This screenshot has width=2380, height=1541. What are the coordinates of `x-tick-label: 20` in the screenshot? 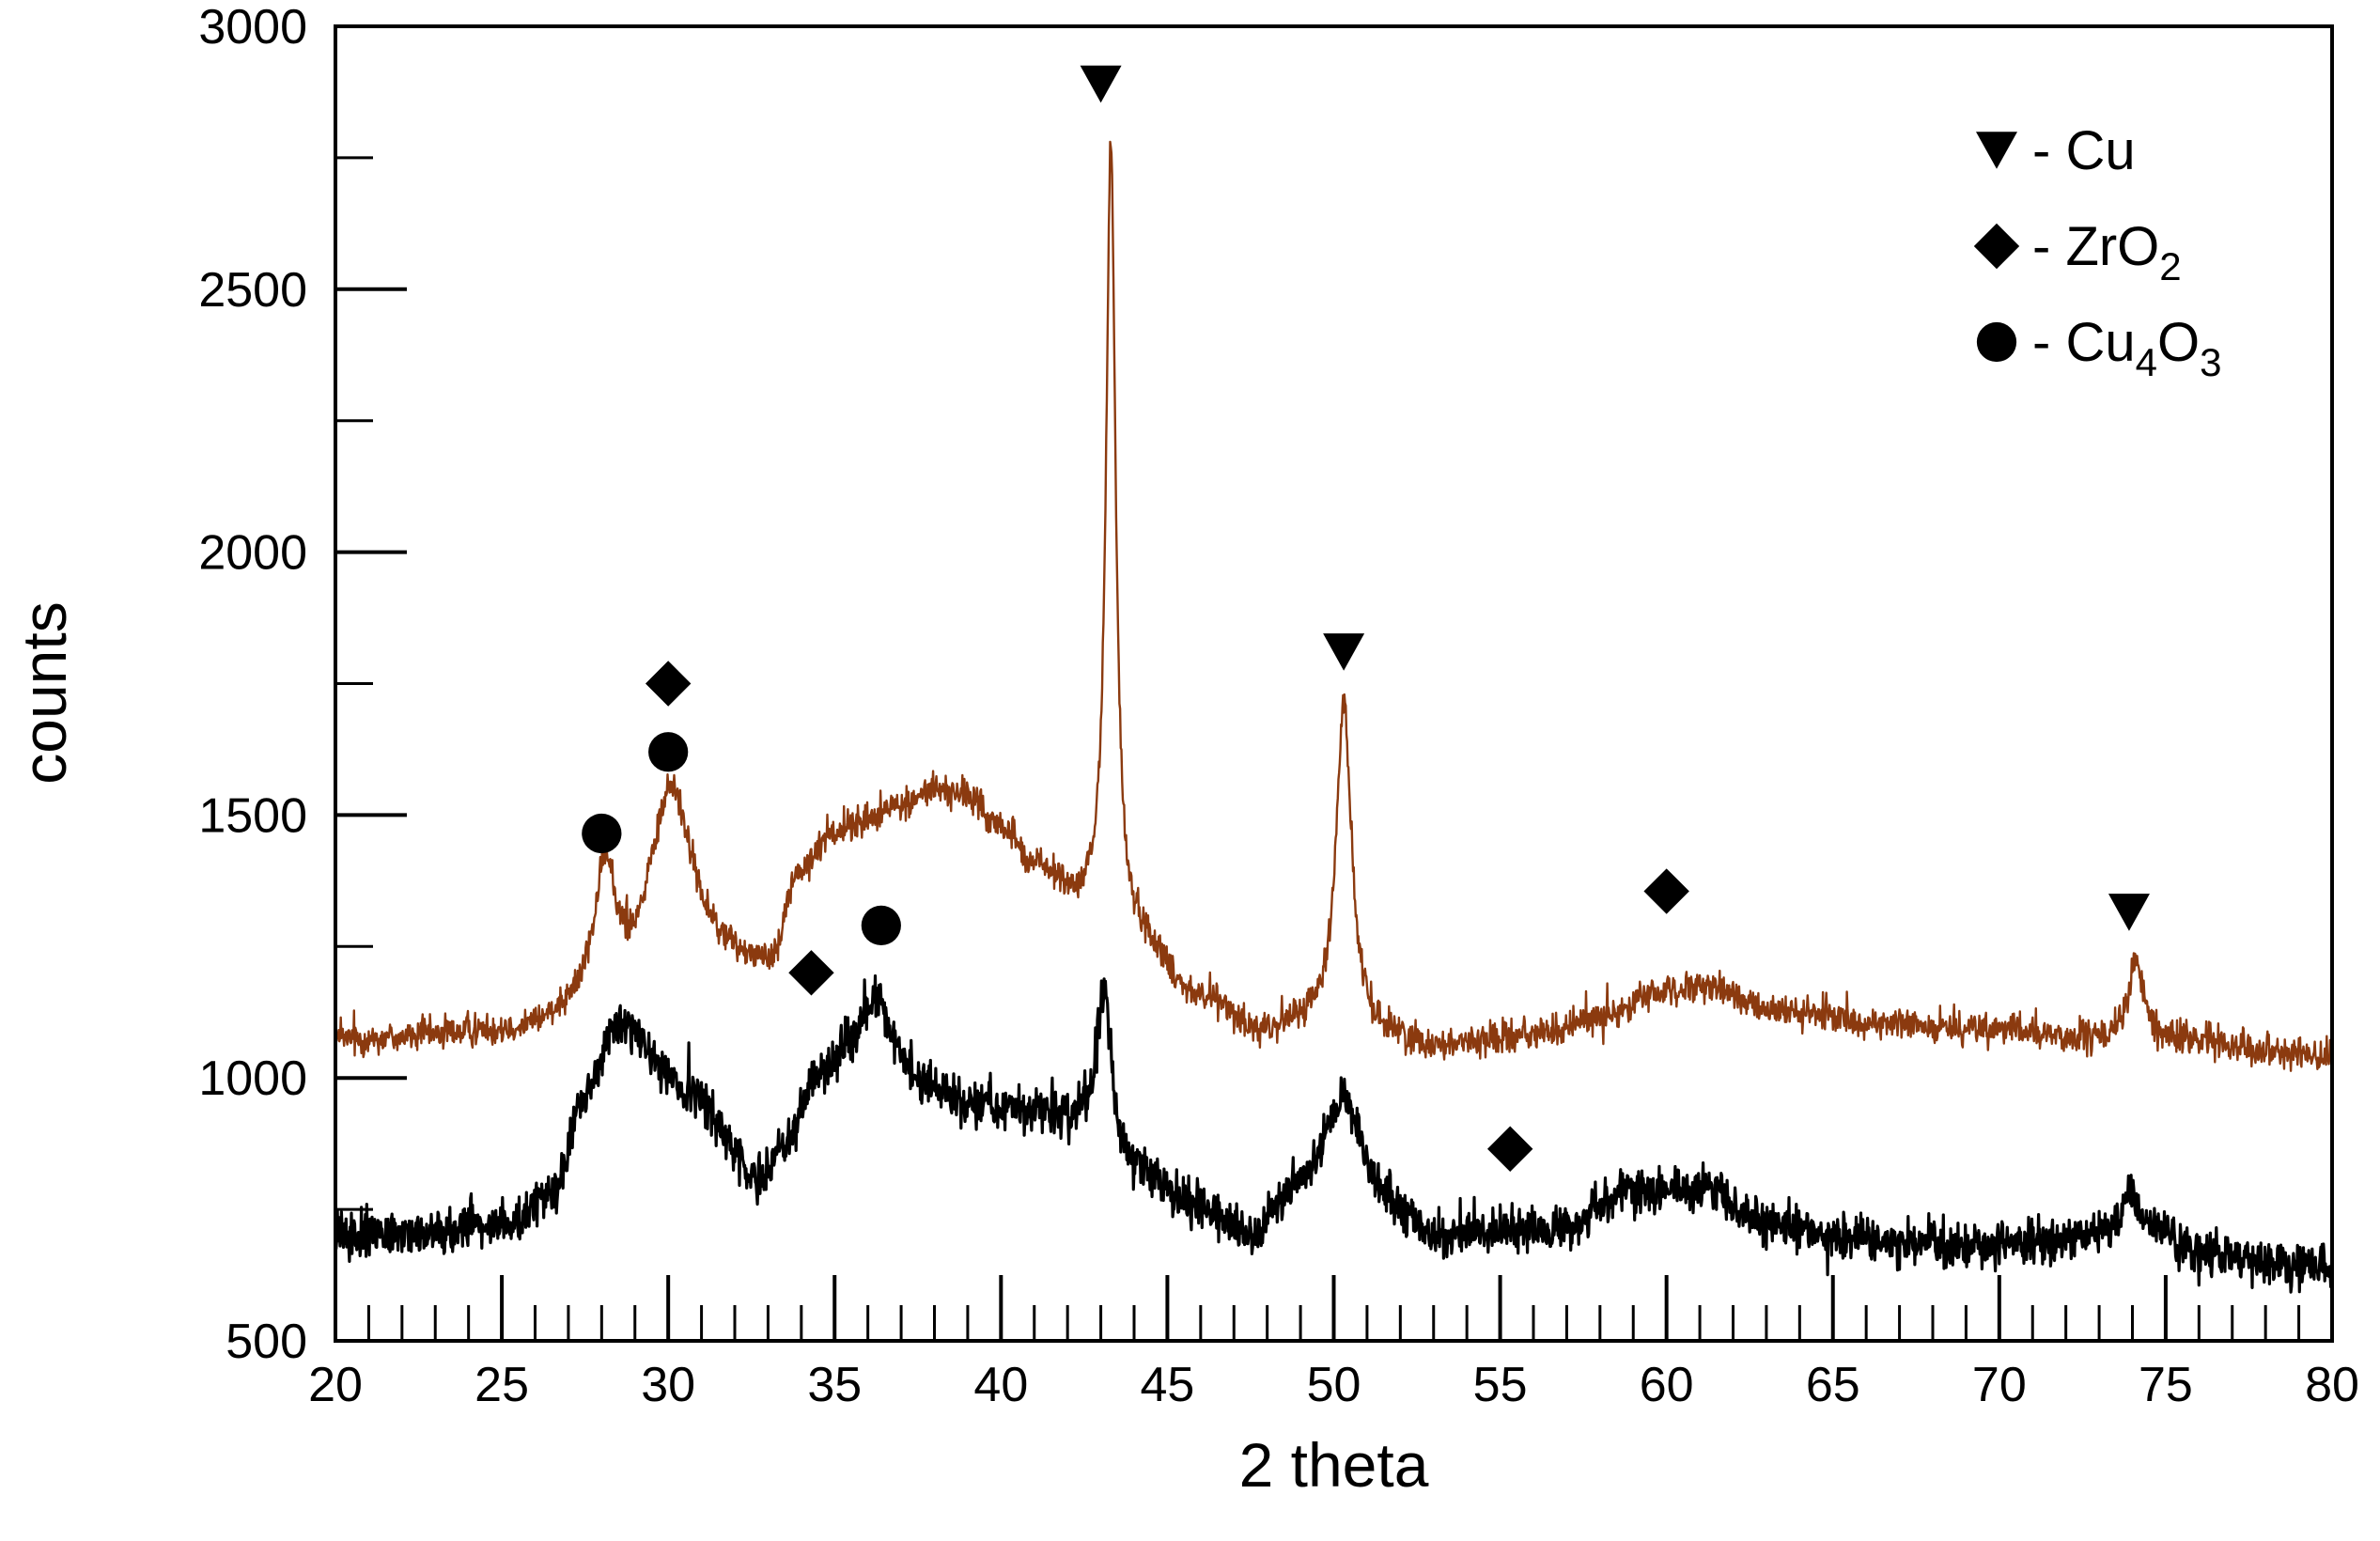 It's located at (335, 1385).